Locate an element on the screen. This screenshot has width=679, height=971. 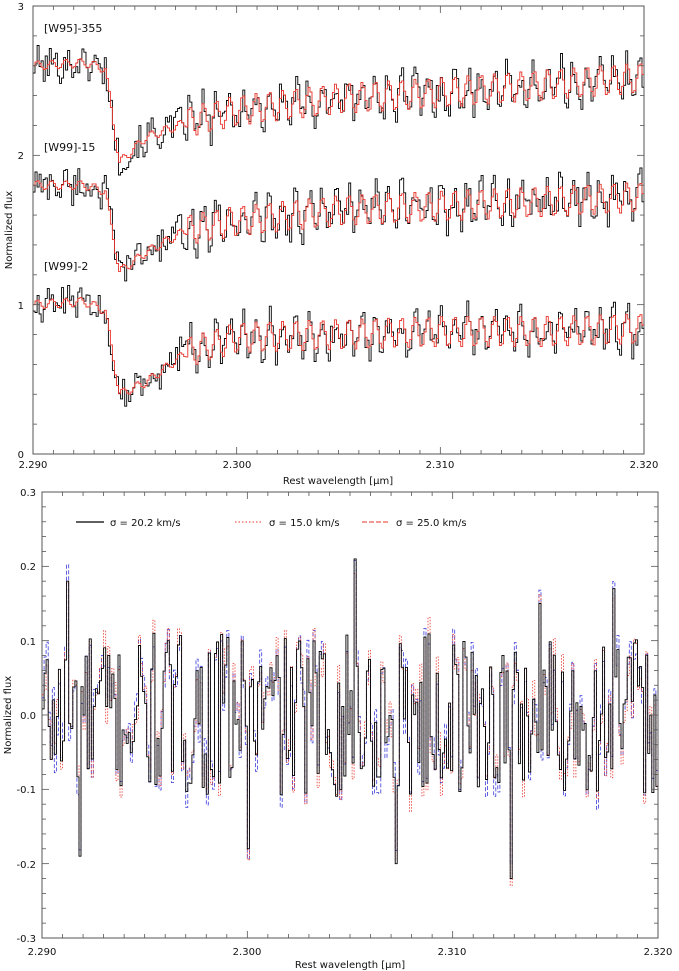
bottom-x-axis-title: Rest wavelength [μm] is located at coordinates (350, 965).